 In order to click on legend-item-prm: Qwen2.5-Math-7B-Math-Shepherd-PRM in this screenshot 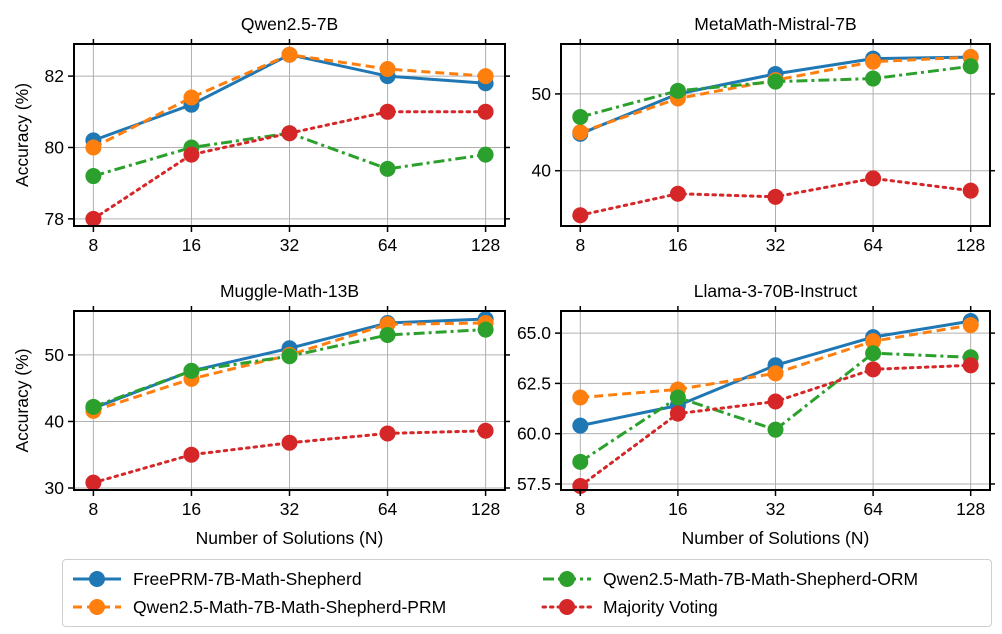, I will do `click(258, 607)`.